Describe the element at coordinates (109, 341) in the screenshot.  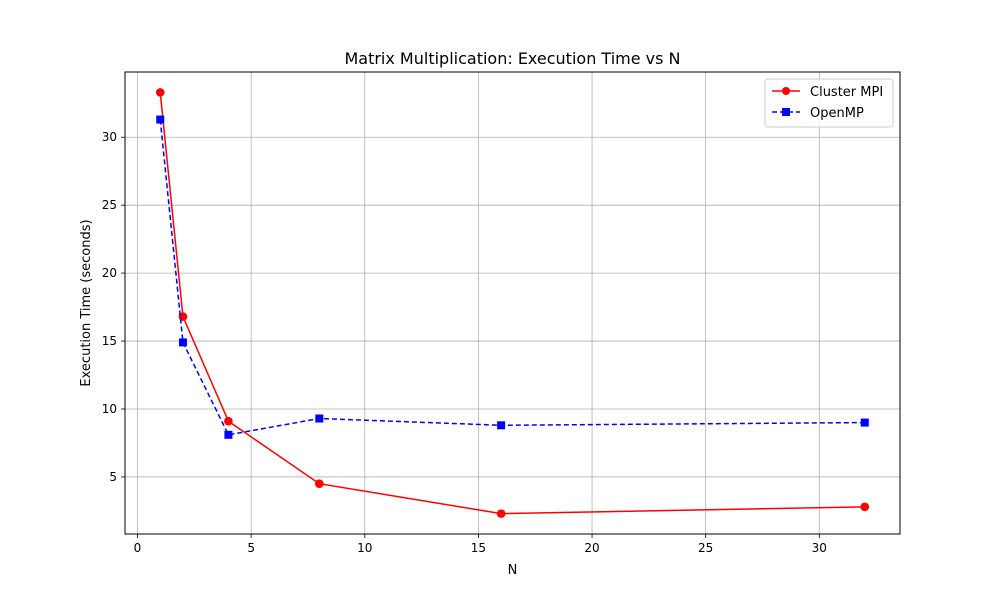
I see `y-tick-label: 15` at that location.